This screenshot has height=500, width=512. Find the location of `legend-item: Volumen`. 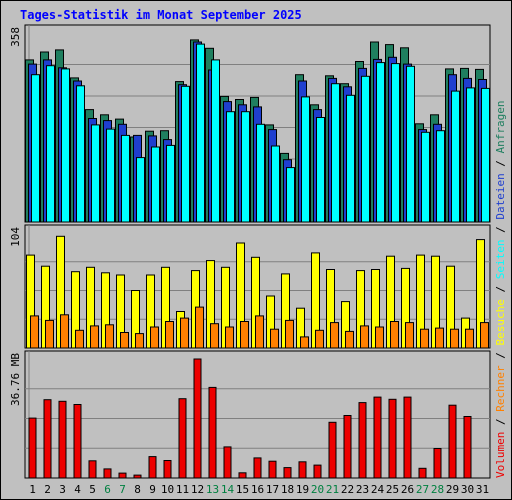

legend-item: Volumen is located at coordinates (500, 455).